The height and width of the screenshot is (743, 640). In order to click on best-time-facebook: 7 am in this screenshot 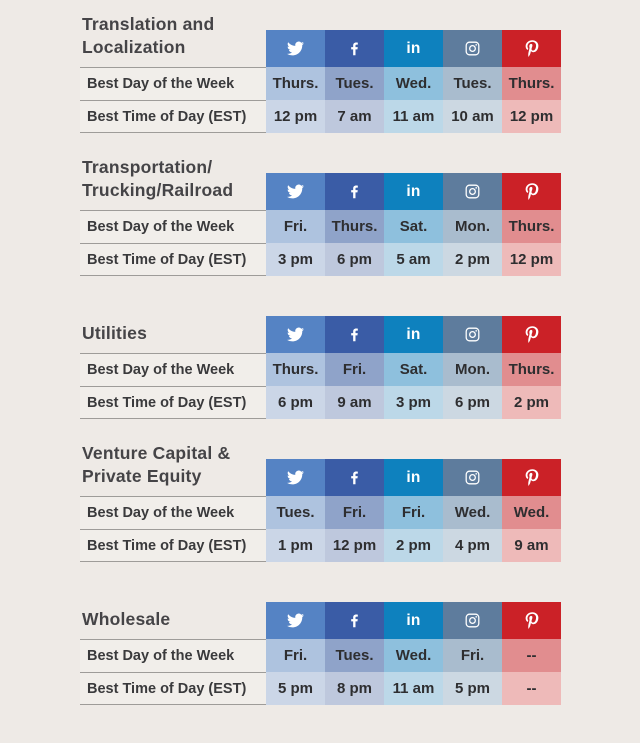, I will do `click(354, 116)`.